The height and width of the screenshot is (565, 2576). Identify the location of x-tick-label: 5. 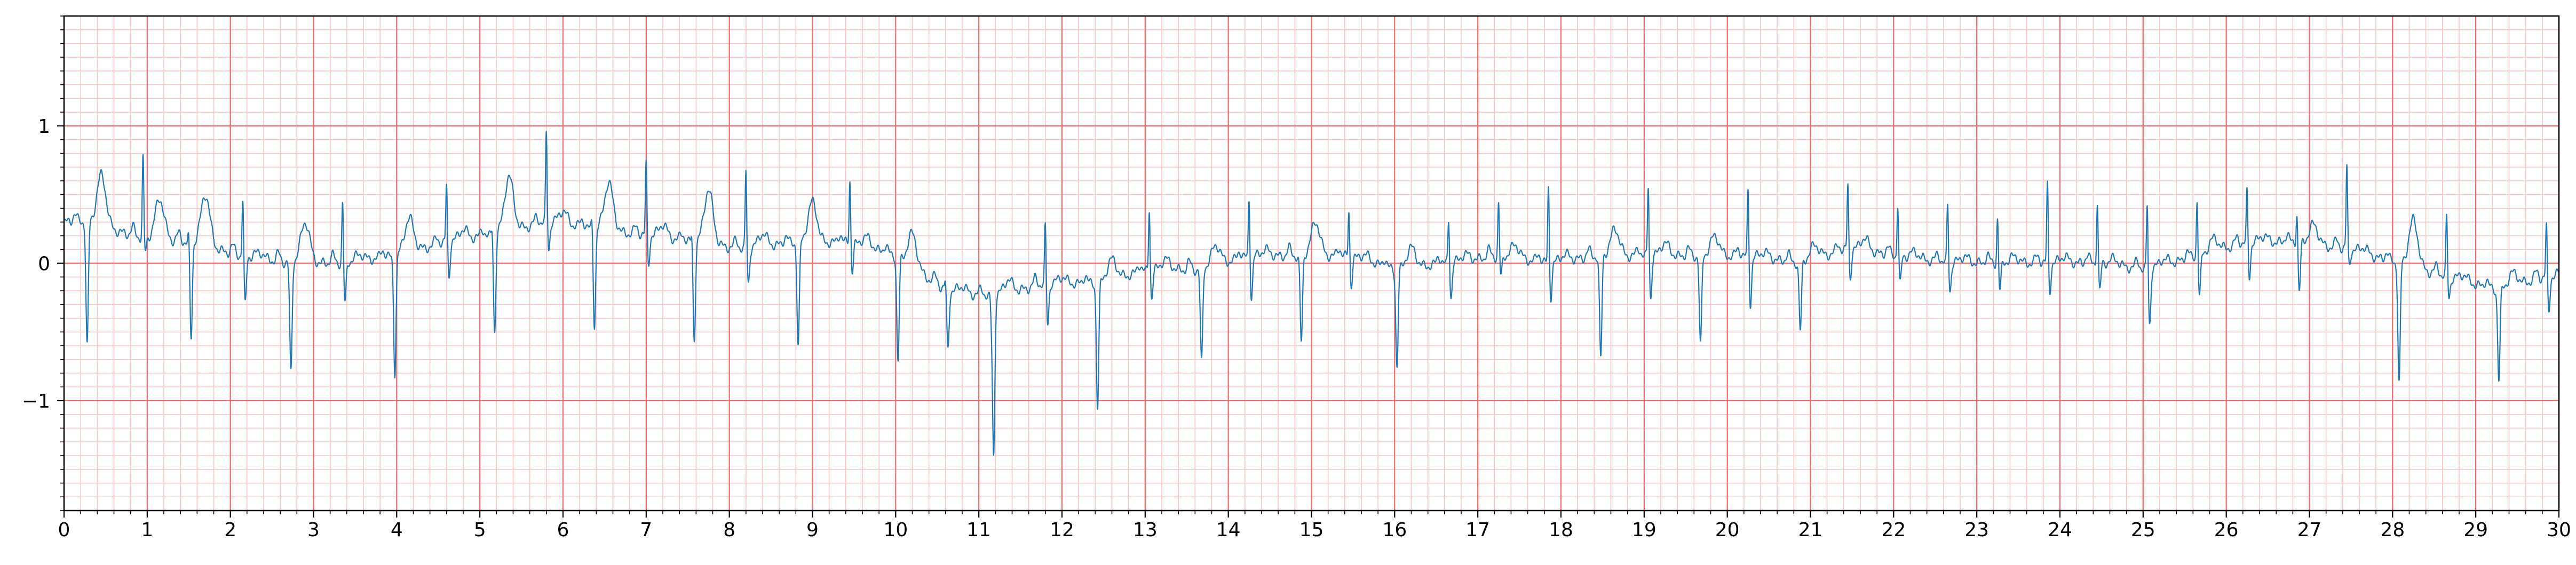
(480, 530).